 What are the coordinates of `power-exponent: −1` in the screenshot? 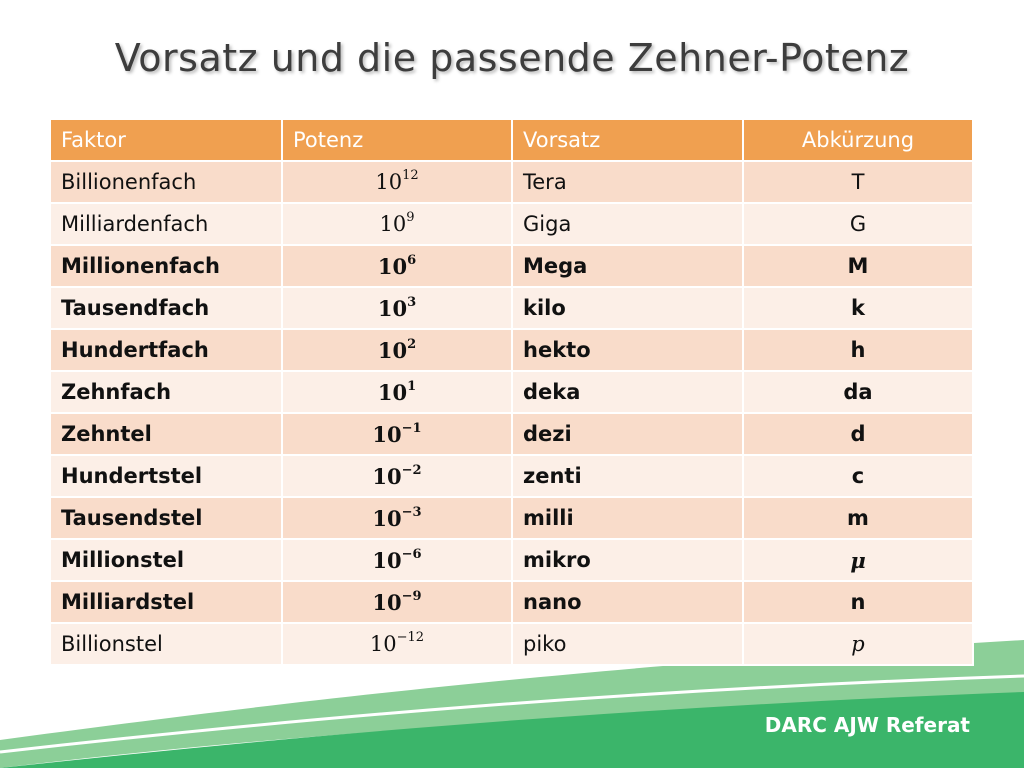 It's located at (411, 428).